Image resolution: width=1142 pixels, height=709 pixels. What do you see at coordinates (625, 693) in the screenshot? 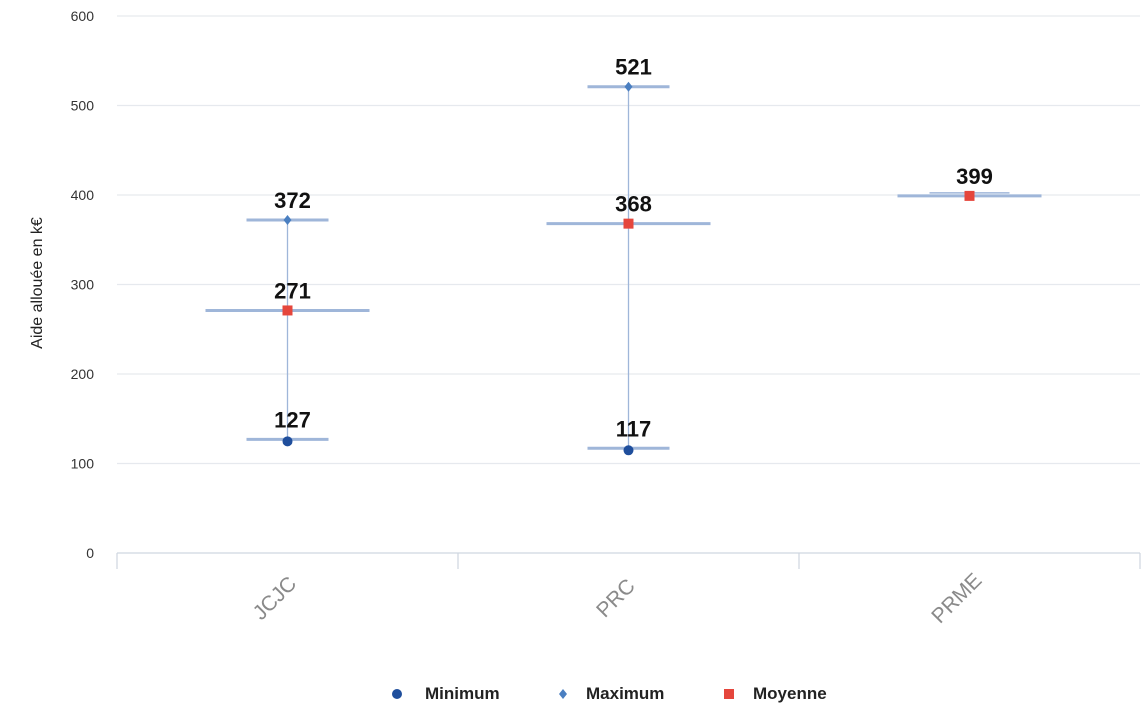
I see `legend-label-maximum: Maximum` at bounding box center [625, 693].